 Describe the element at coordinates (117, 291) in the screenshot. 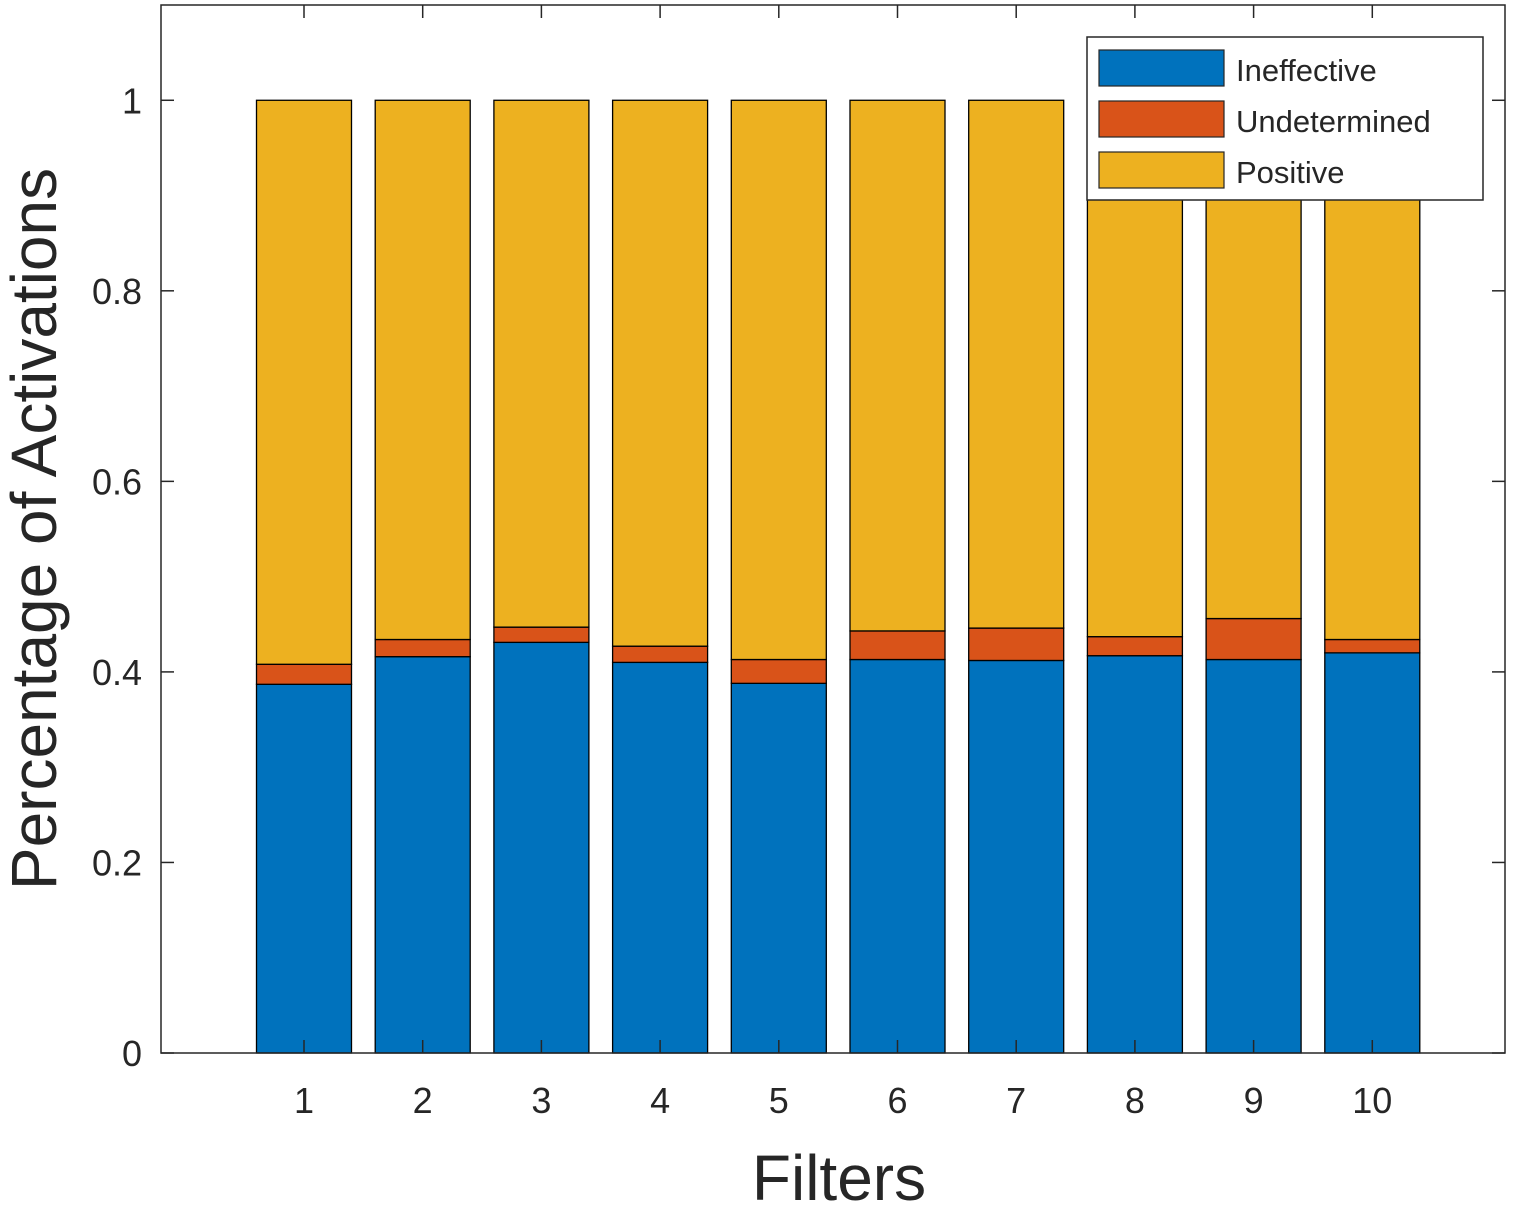

I see `y-tick-label: 0.8` at that location.